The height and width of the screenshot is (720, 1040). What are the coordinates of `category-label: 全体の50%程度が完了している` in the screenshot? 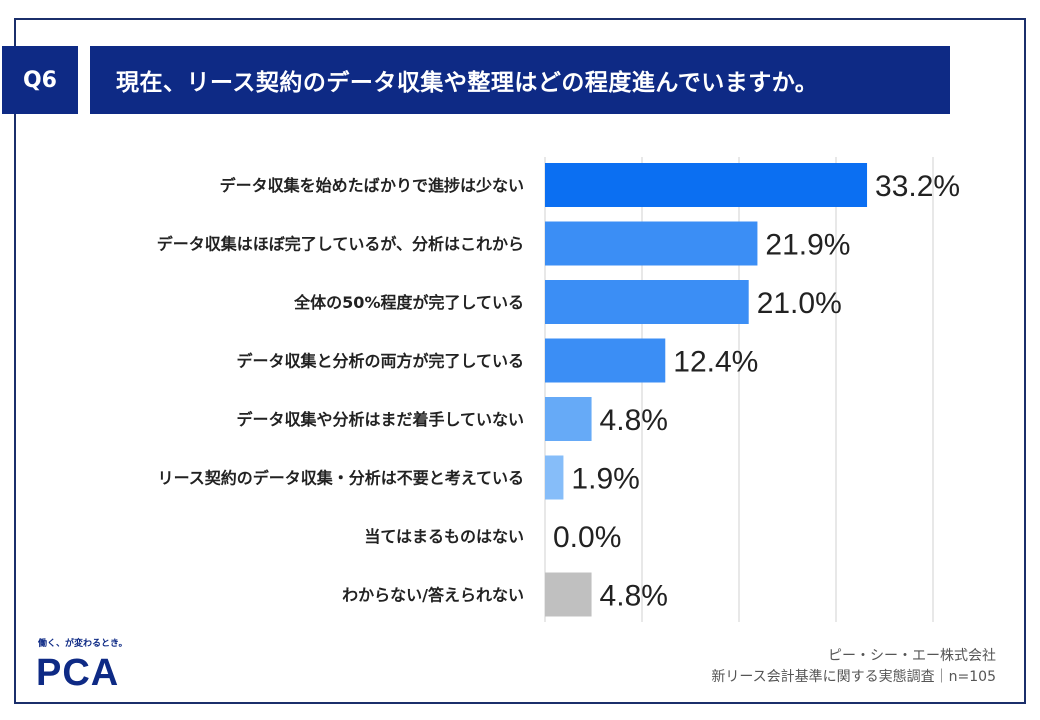 It's located at (408, 302).